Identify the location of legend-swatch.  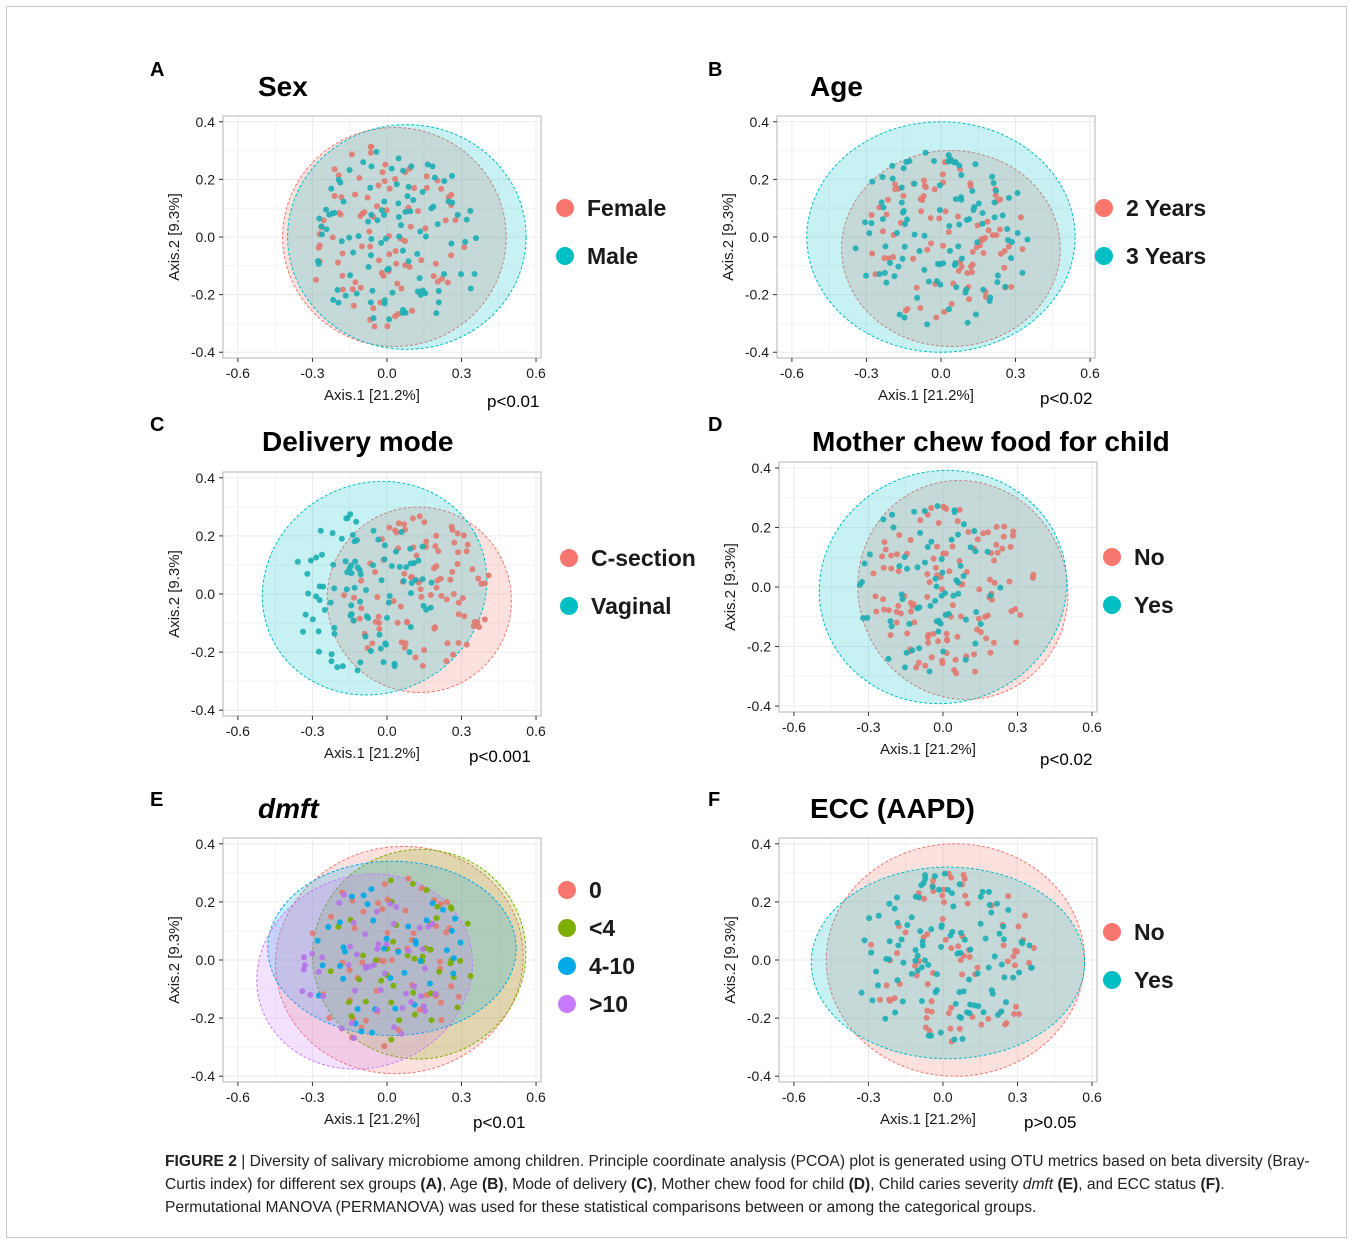
(567, 890).